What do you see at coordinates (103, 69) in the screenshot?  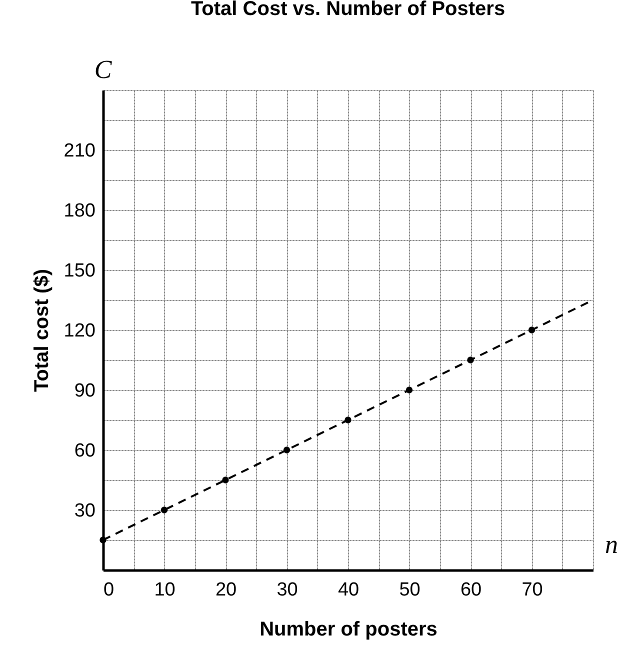 I see `text: C` at bounding box center [103, 69].